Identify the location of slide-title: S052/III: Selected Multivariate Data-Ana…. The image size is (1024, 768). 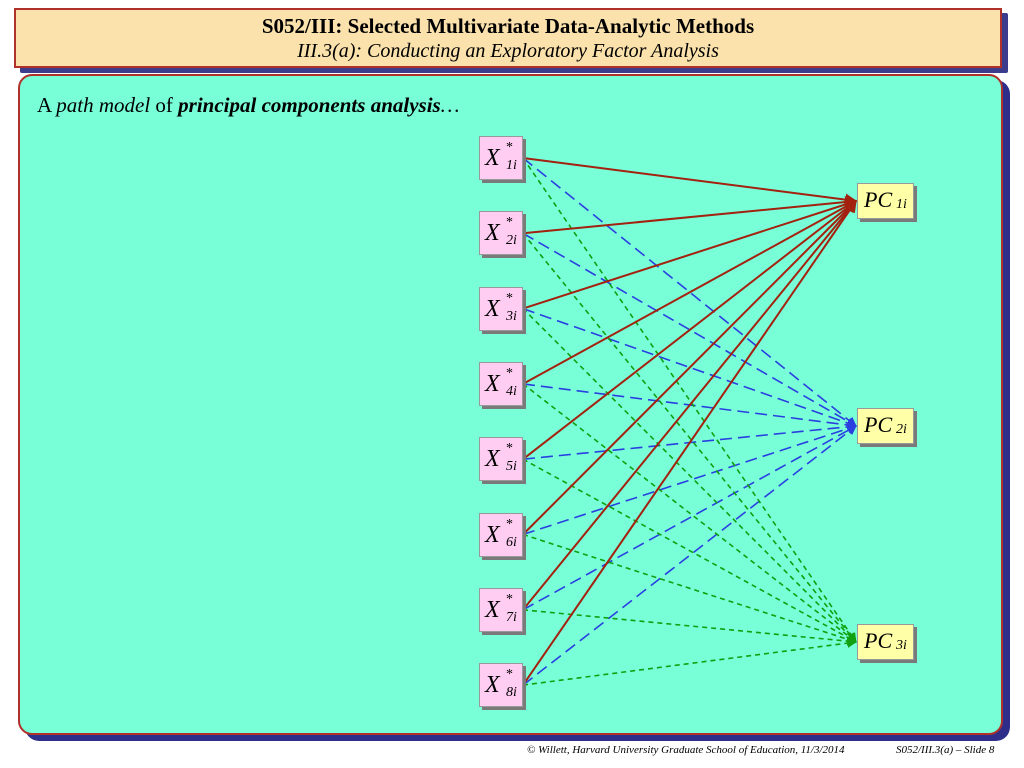
(508, 26).